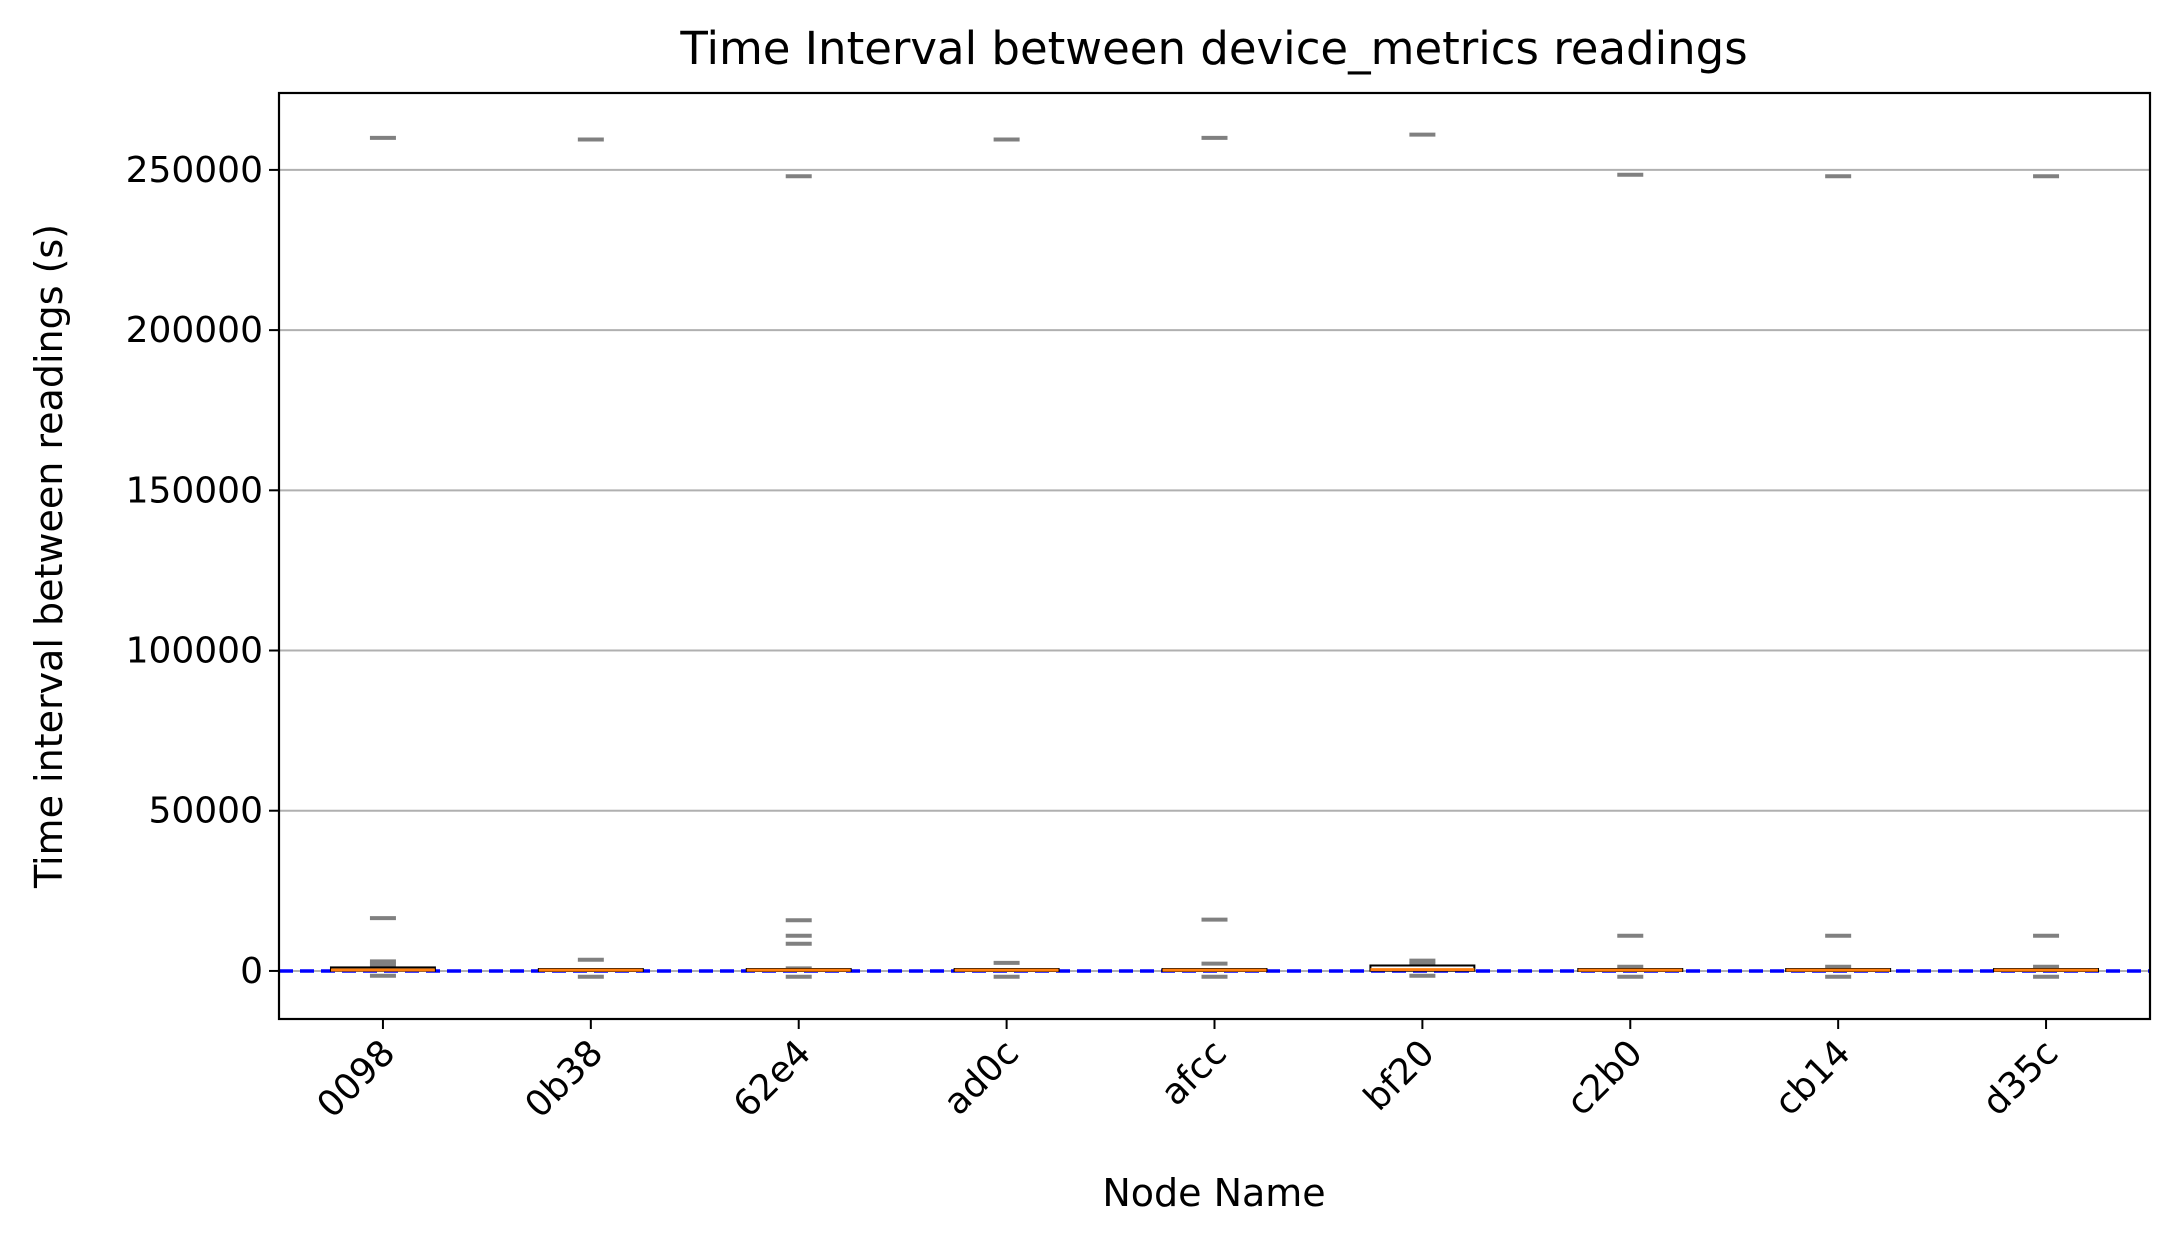  I want to click on y-tick-label: 250000, so click(194, 170).